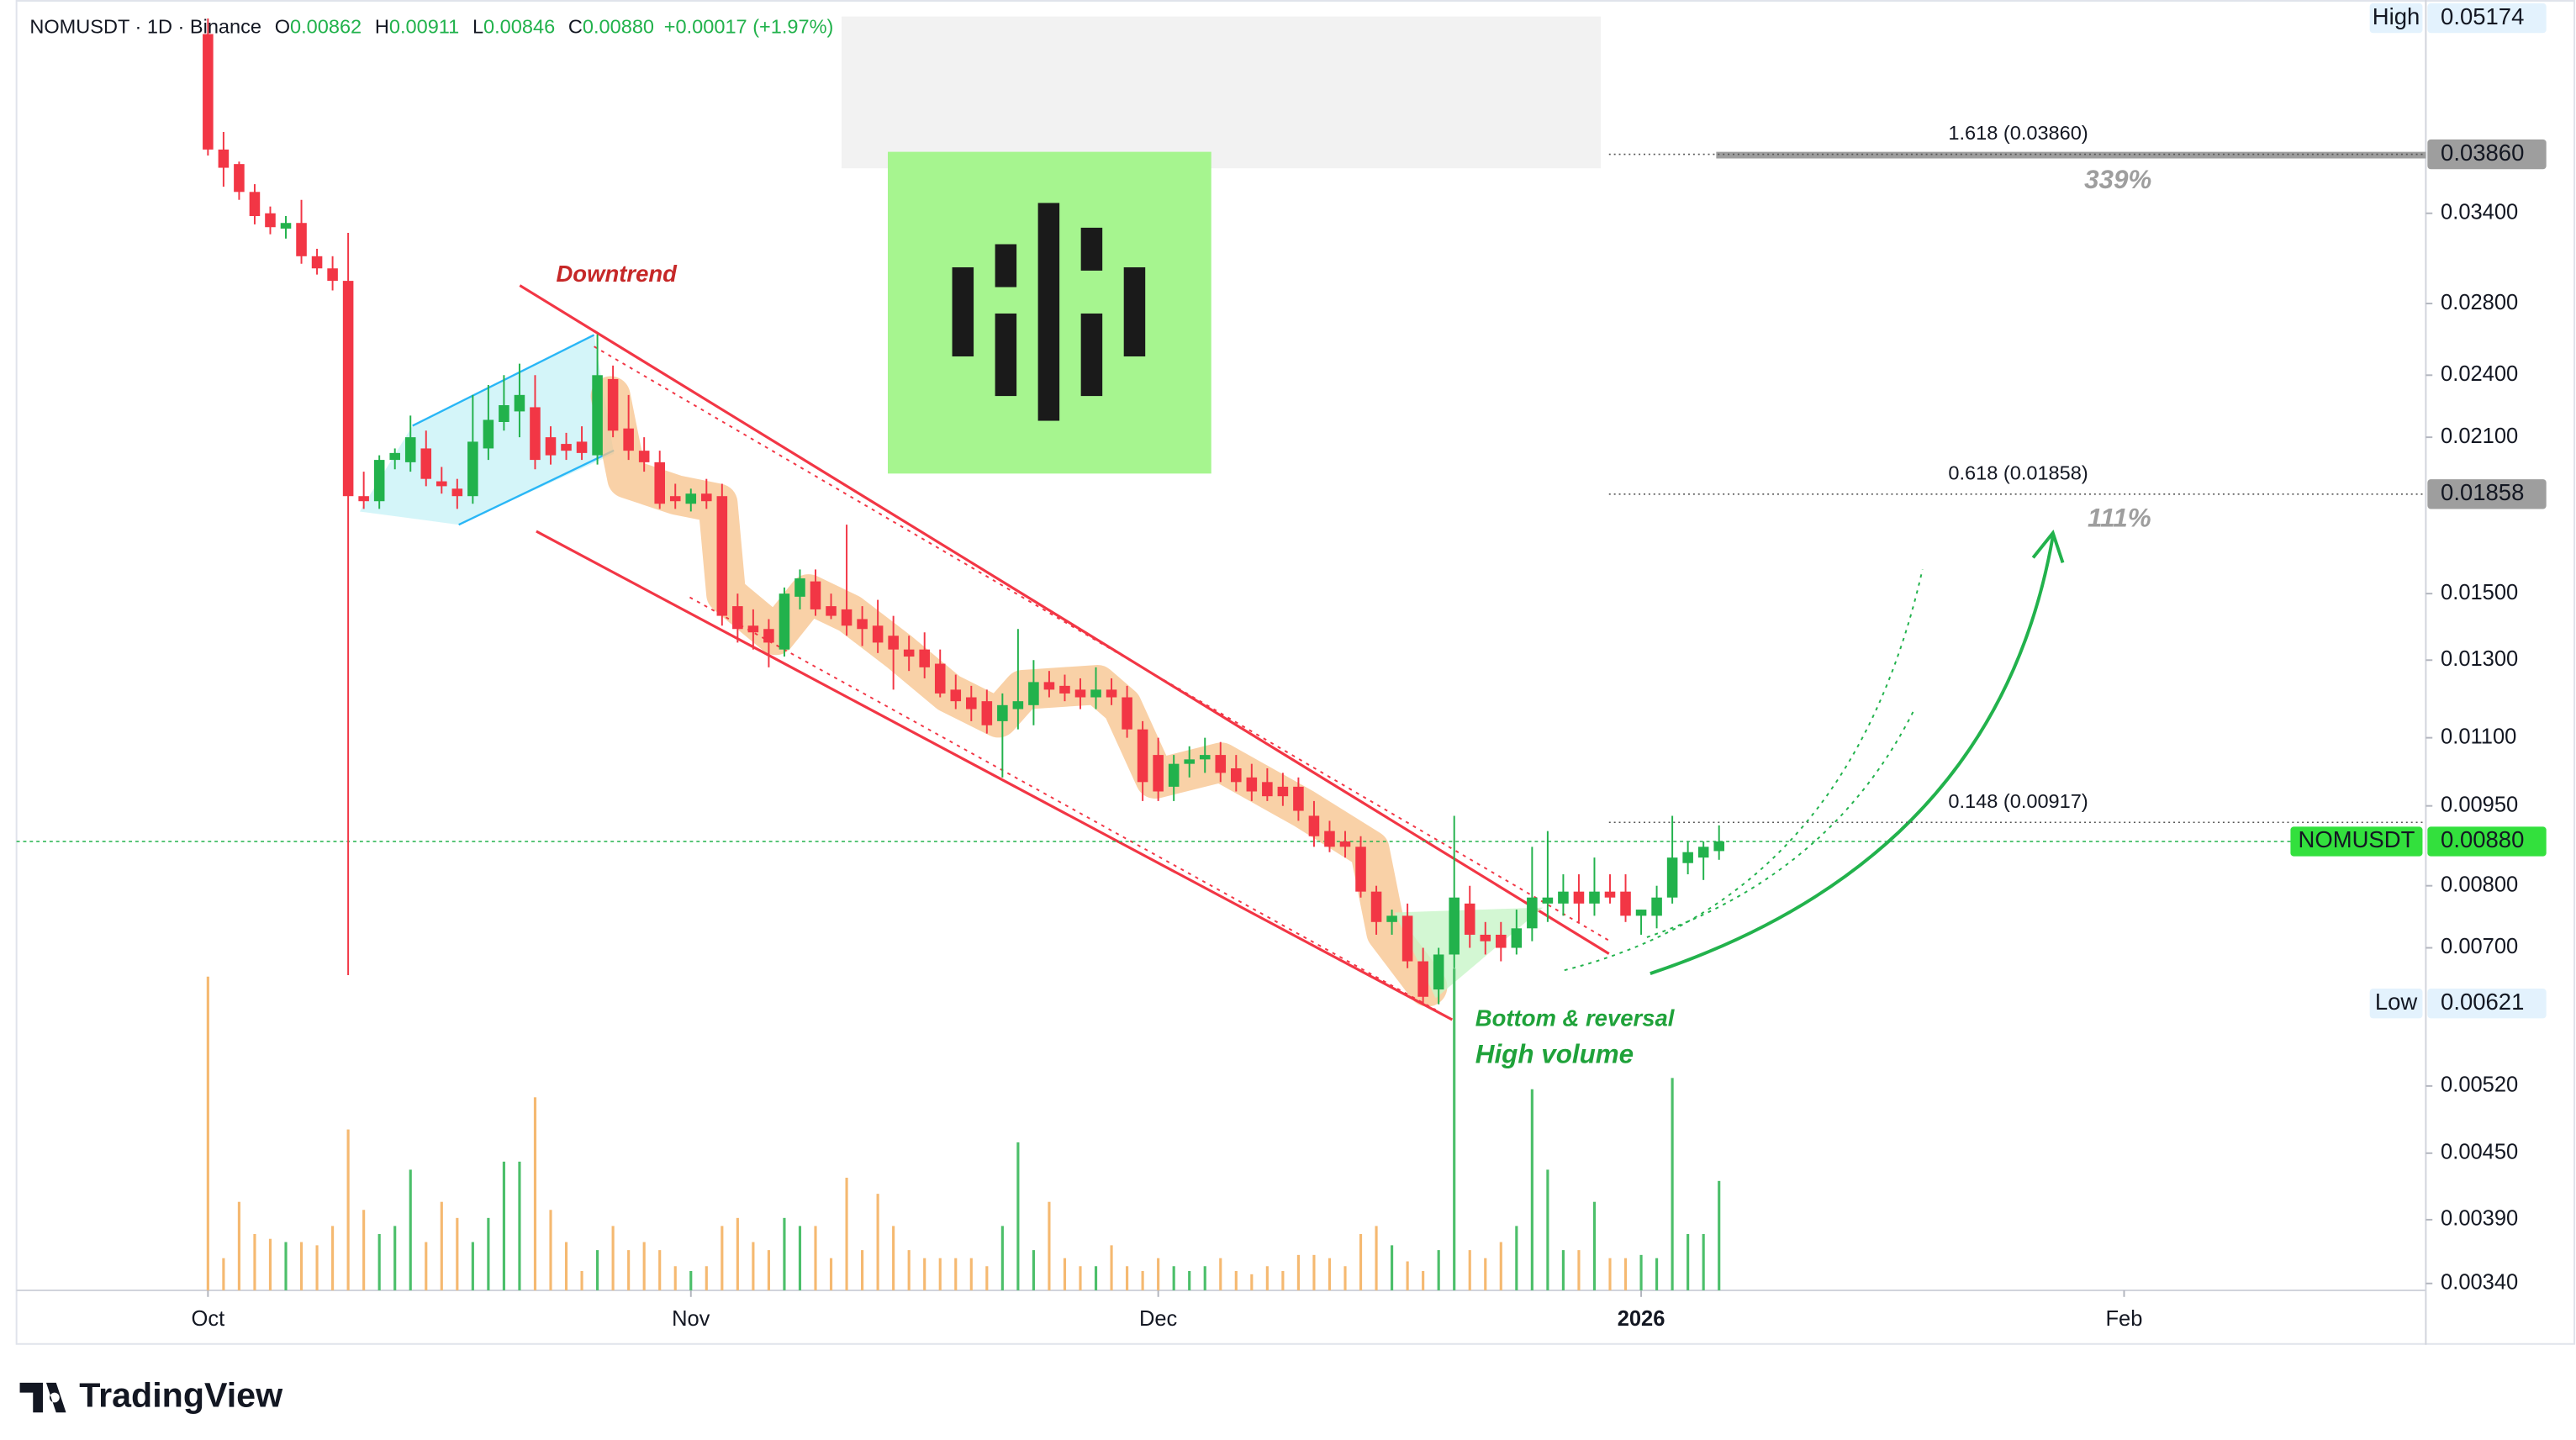 This screenshot has width=2576, height=1440. I want to click on y-tick-label: 0.01300, so click(2479, 659).